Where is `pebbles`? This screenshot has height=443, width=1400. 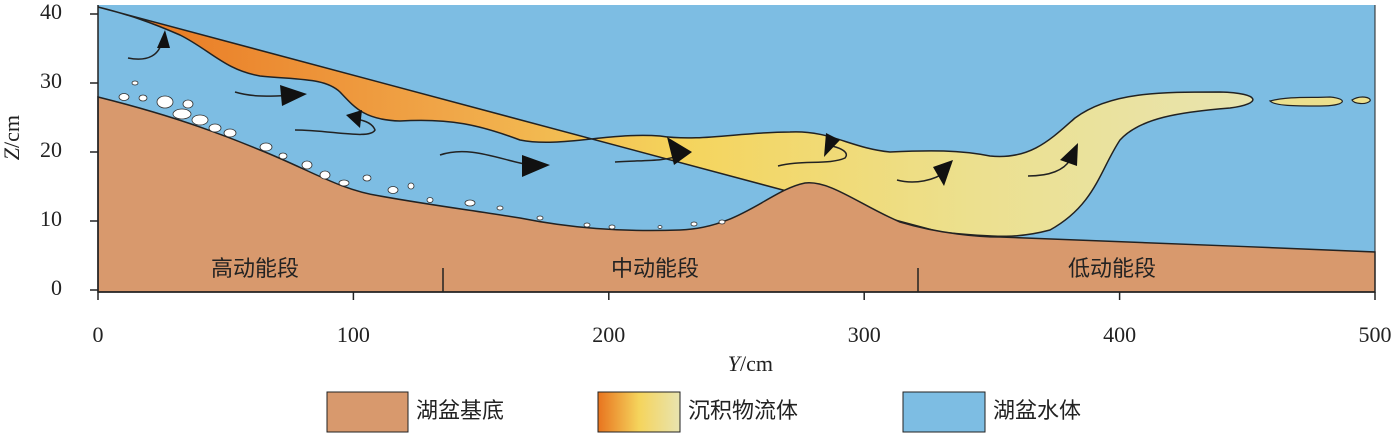 pebbles is located at coordinates (422, 155).